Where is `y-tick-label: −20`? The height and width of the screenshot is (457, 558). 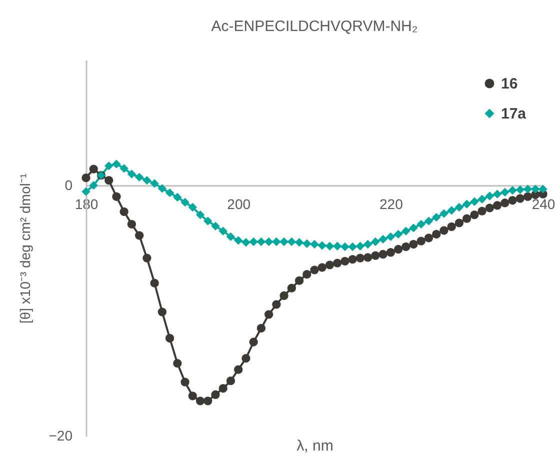 y-tick-label: −20 is located at coordinates (60, 436).